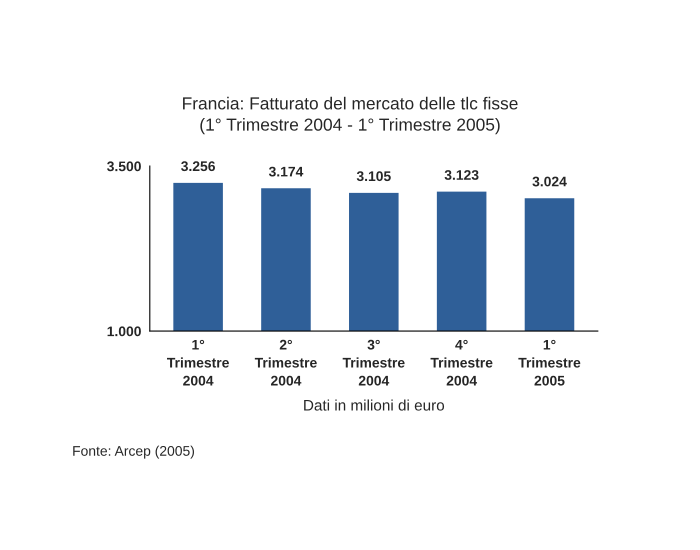  What do you see at coordinates (549, 181) in the screenshot?
I see `data-label: 3.024` at bounding box center [549, 181].